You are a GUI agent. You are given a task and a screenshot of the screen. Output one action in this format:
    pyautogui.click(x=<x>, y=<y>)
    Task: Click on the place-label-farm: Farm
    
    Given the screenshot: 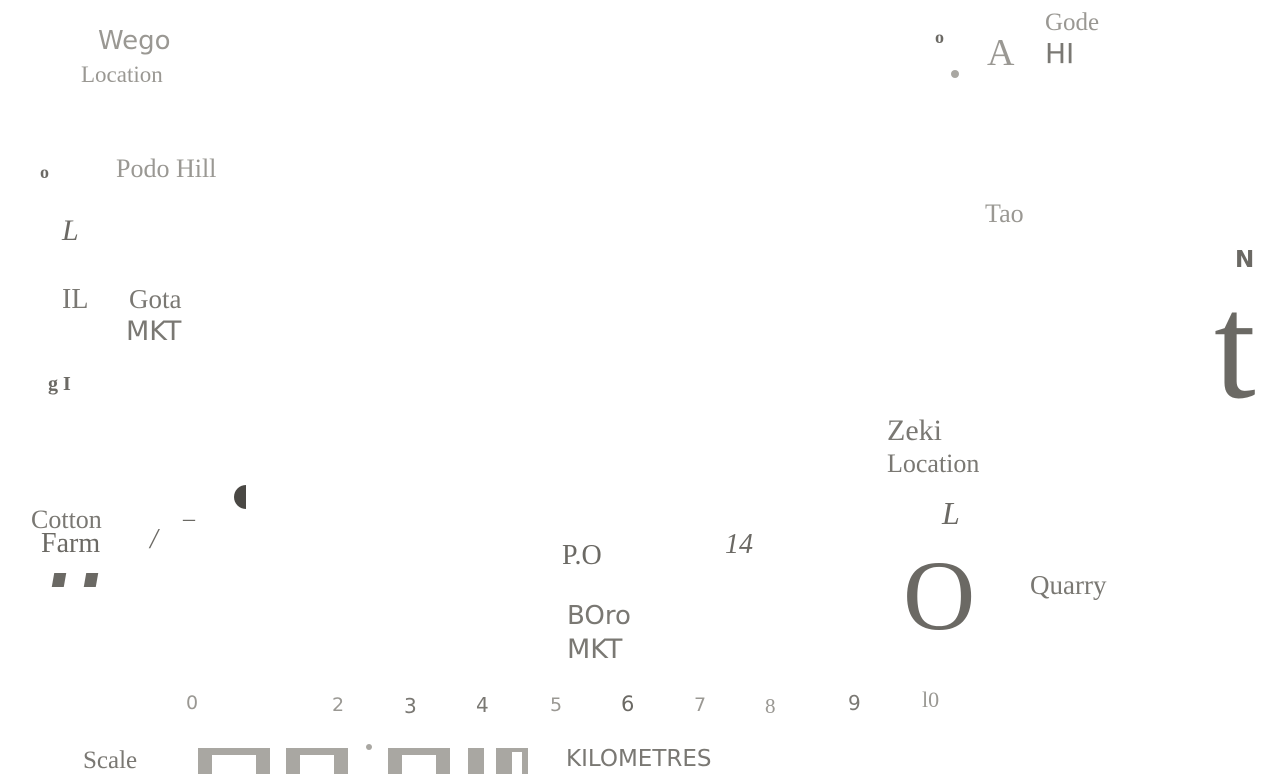 What is the action you would take?
    pyautogui.click(x=71, y=543)
    